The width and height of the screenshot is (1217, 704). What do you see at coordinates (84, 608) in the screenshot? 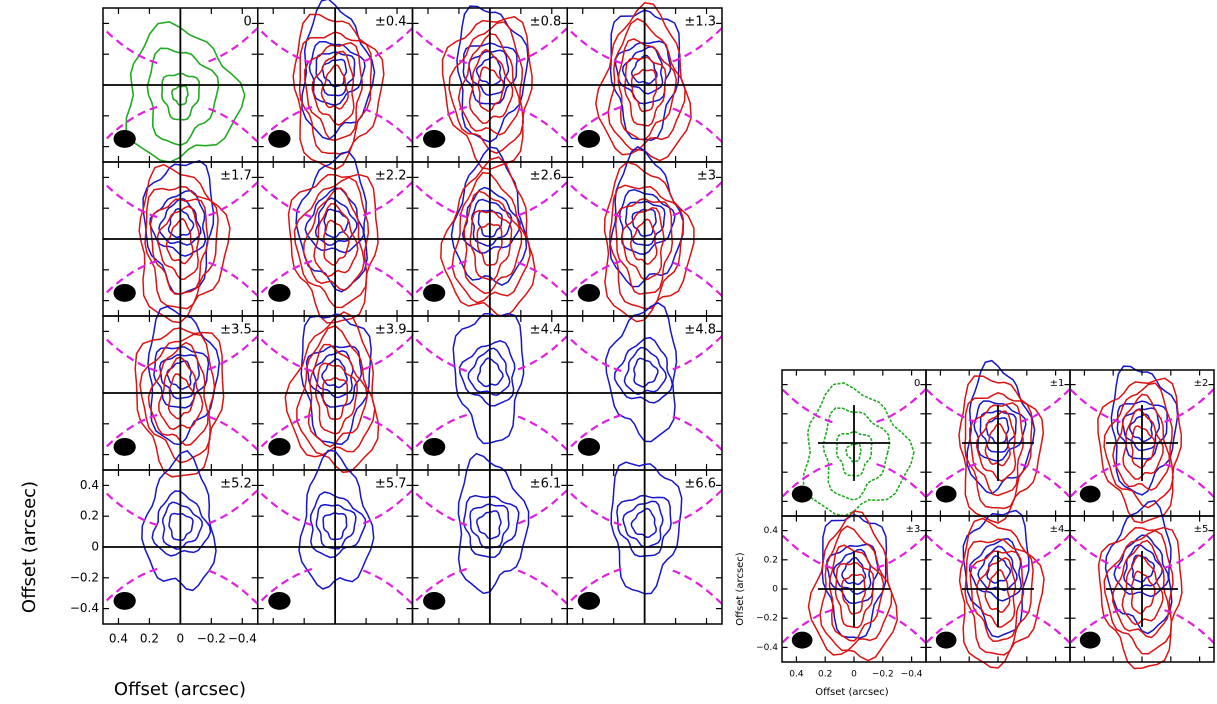
I see `y-tick-label: −0.4` at bounding box center [84, 608].